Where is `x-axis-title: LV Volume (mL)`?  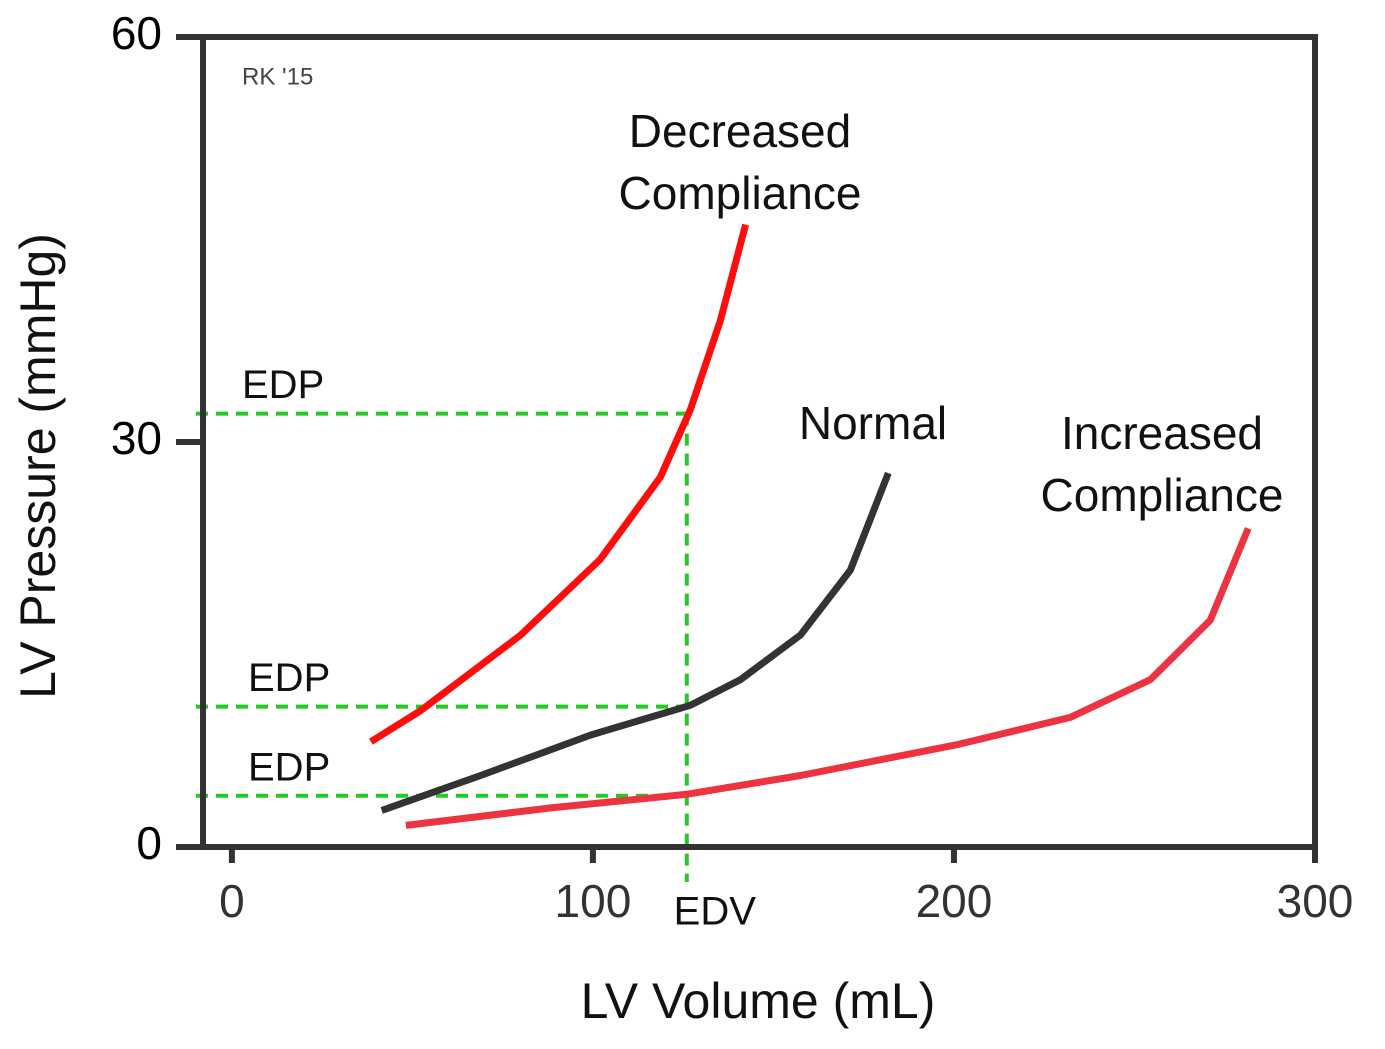
x-axis-title: LV Volume (mL) is located at coordinates (758, 1001).